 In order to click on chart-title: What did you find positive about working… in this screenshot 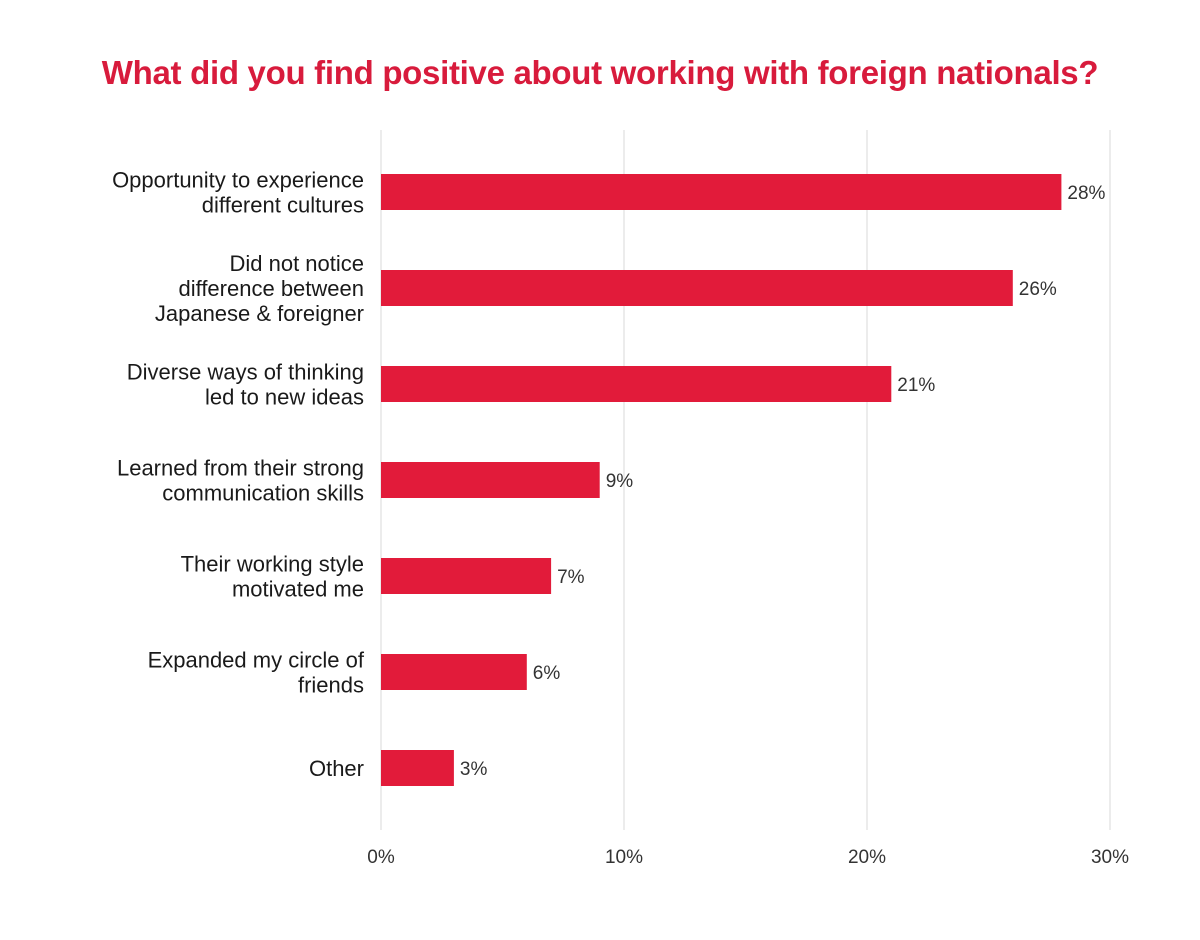, I will do `click(600, 72)`.